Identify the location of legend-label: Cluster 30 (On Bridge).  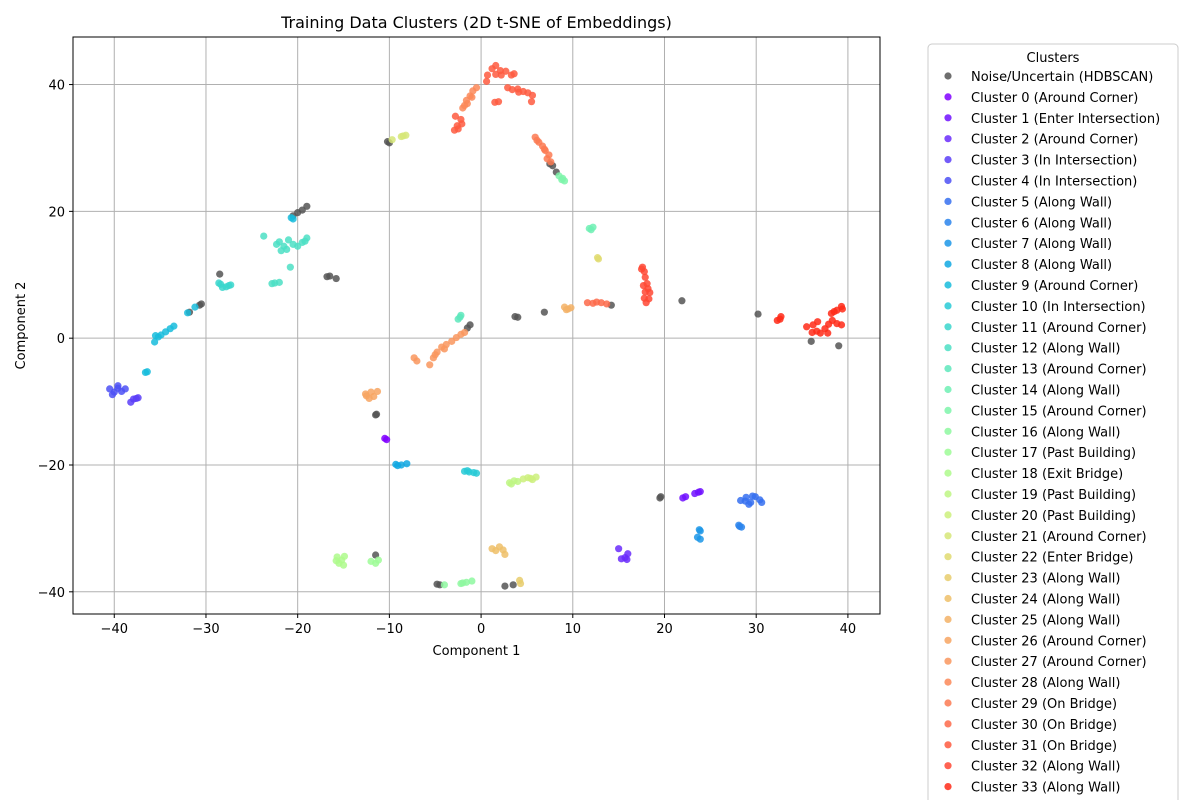
(1044, 725).